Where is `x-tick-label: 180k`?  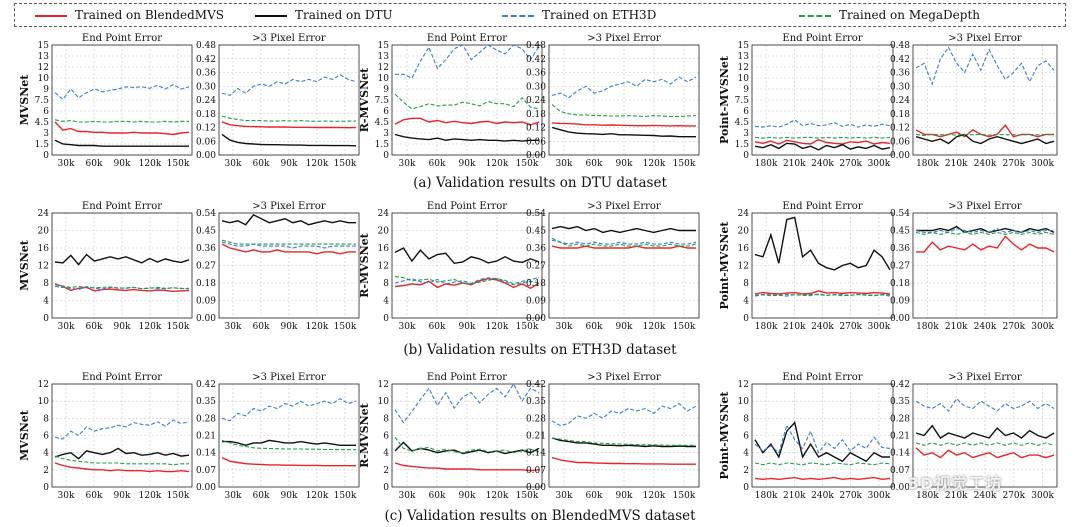 x-tick-label: 180k is located at coordinates (766, 496).